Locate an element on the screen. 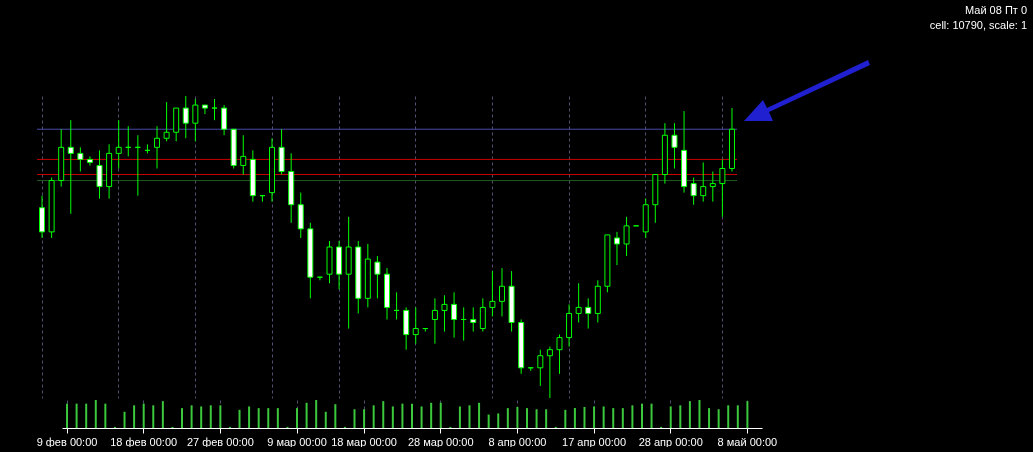 The height and width of the screenshot is (452, 1033). x-tick-label: 18 фев 00:00 is located at coordinates (144, 441).